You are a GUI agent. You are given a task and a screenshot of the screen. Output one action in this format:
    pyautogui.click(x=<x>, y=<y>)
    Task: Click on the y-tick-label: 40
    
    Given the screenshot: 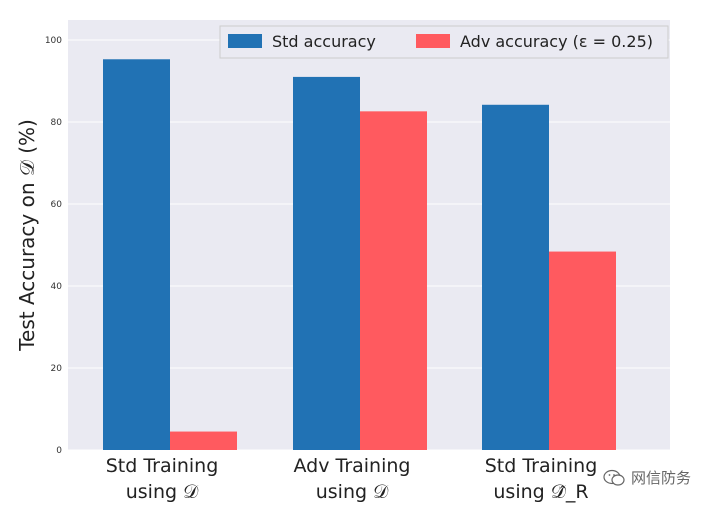 What is the action you would take?
    pyautogui.click(x=57, y=287)
    